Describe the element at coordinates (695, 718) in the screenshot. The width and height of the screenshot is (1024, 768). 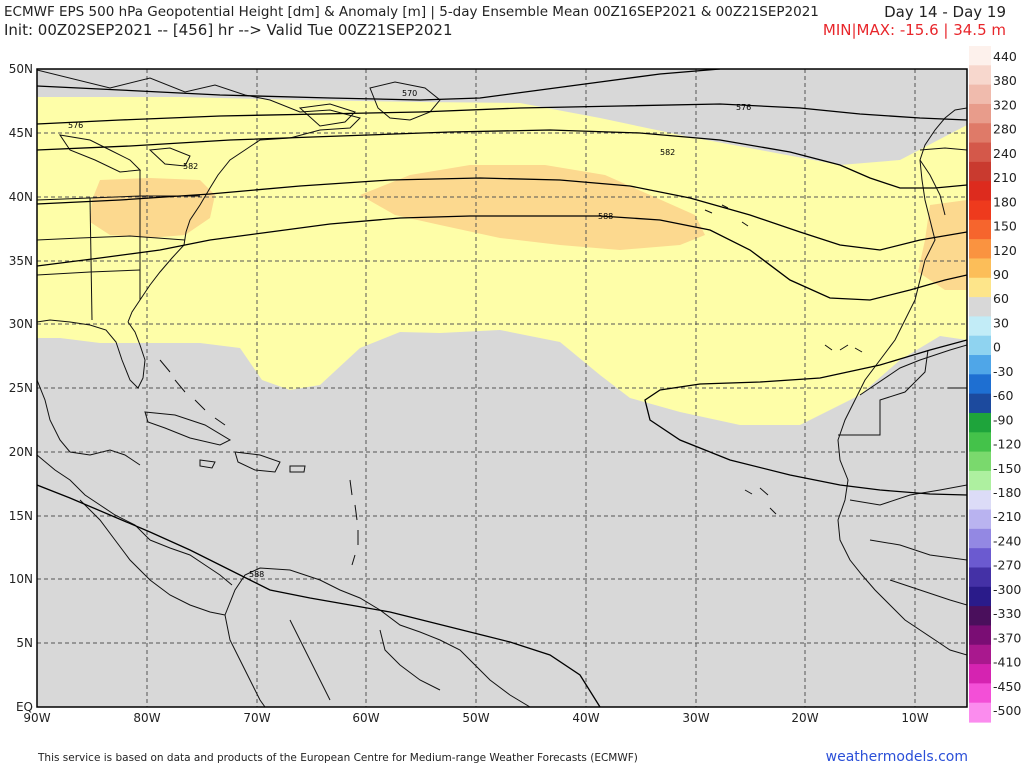
I see `lon-label: 30W` at that location.